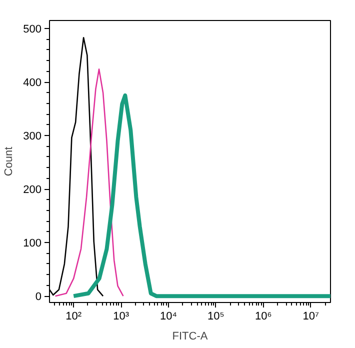 This screenshot has height=348, width=355. I want to click on x-tick-label: 10⁴, so click(169, 316).